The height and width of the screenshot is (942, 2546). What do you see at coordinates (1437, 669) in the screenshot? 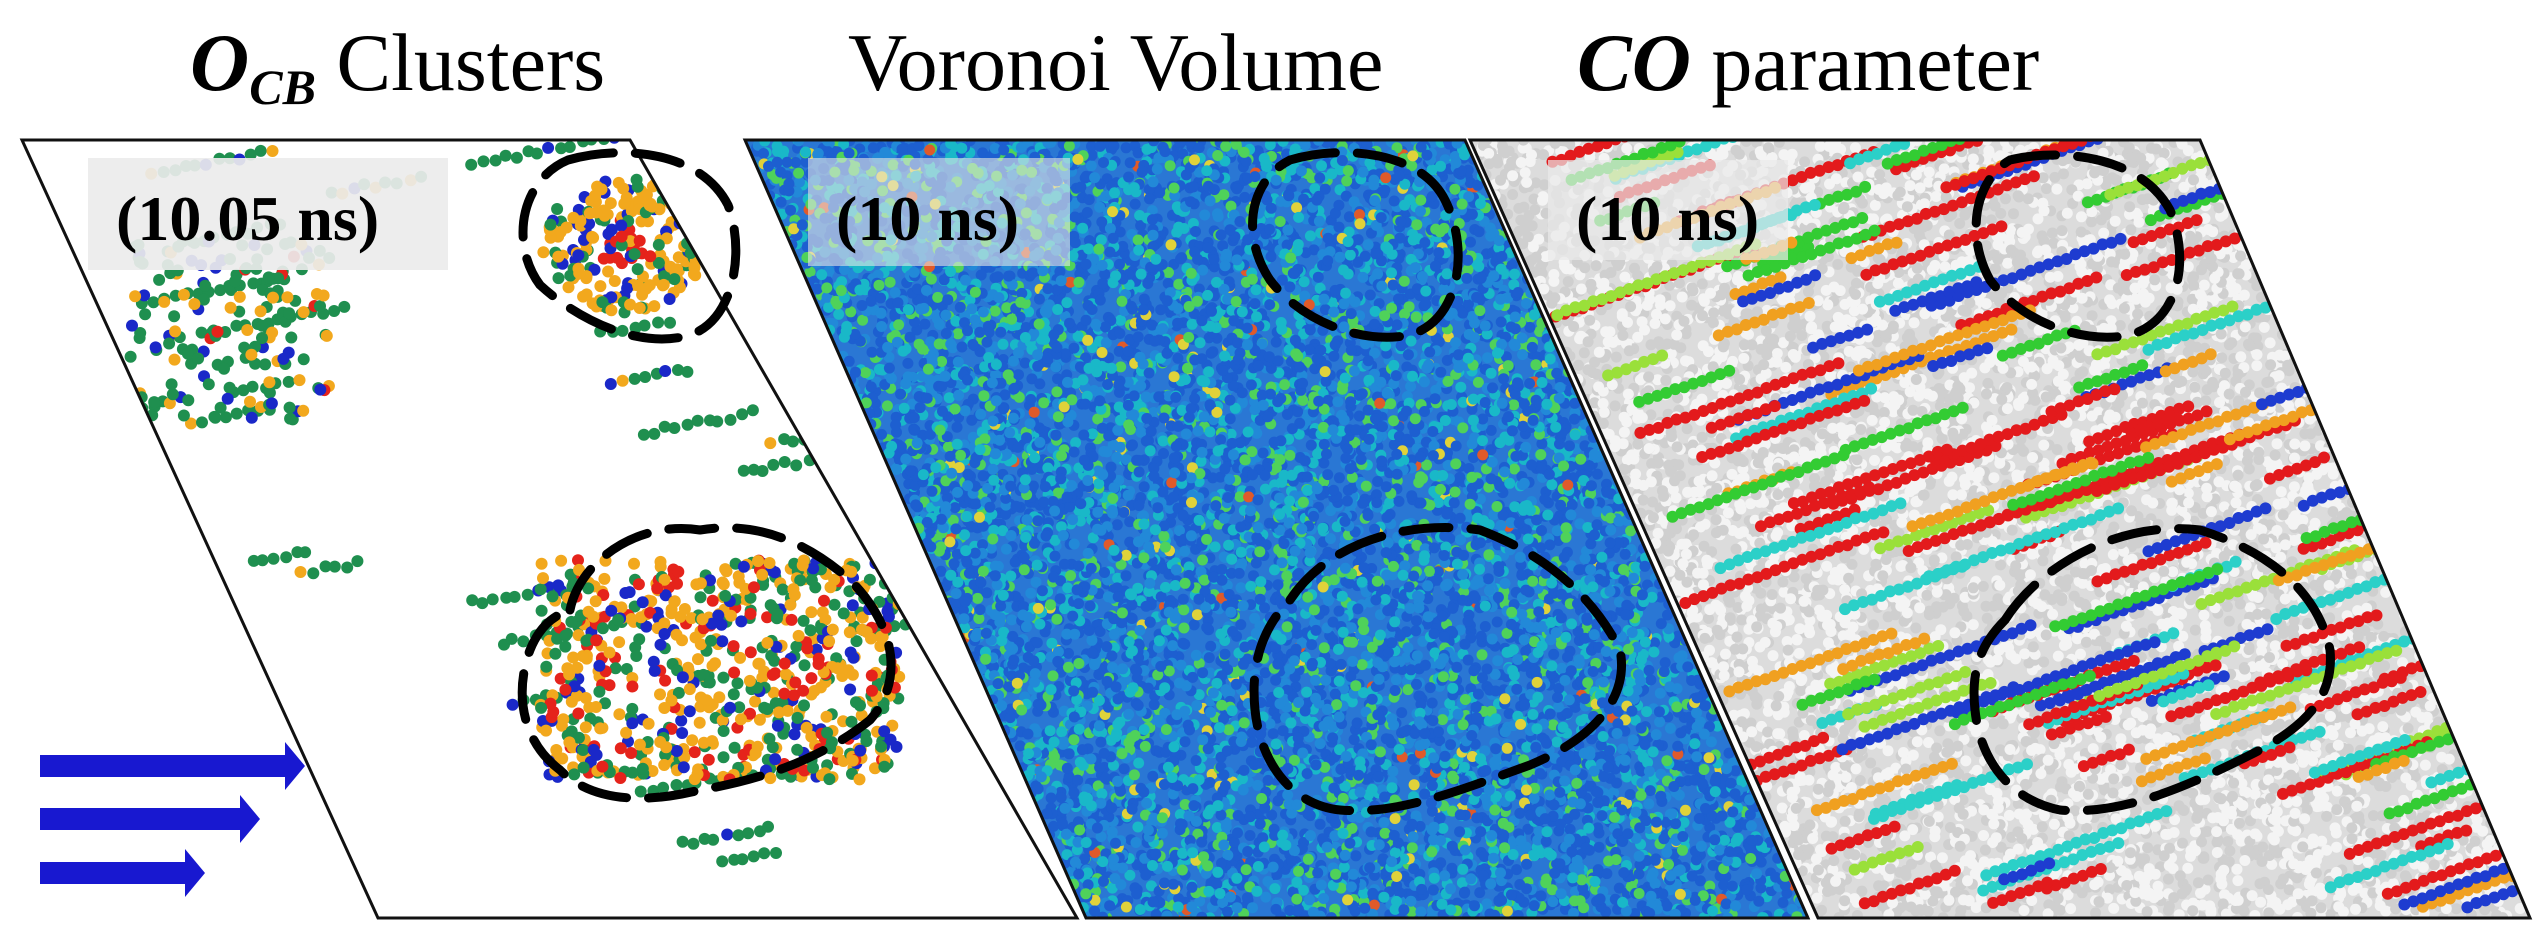
I see `dashed-region-voronoi-bottom` at bounding box center [1437, 669].